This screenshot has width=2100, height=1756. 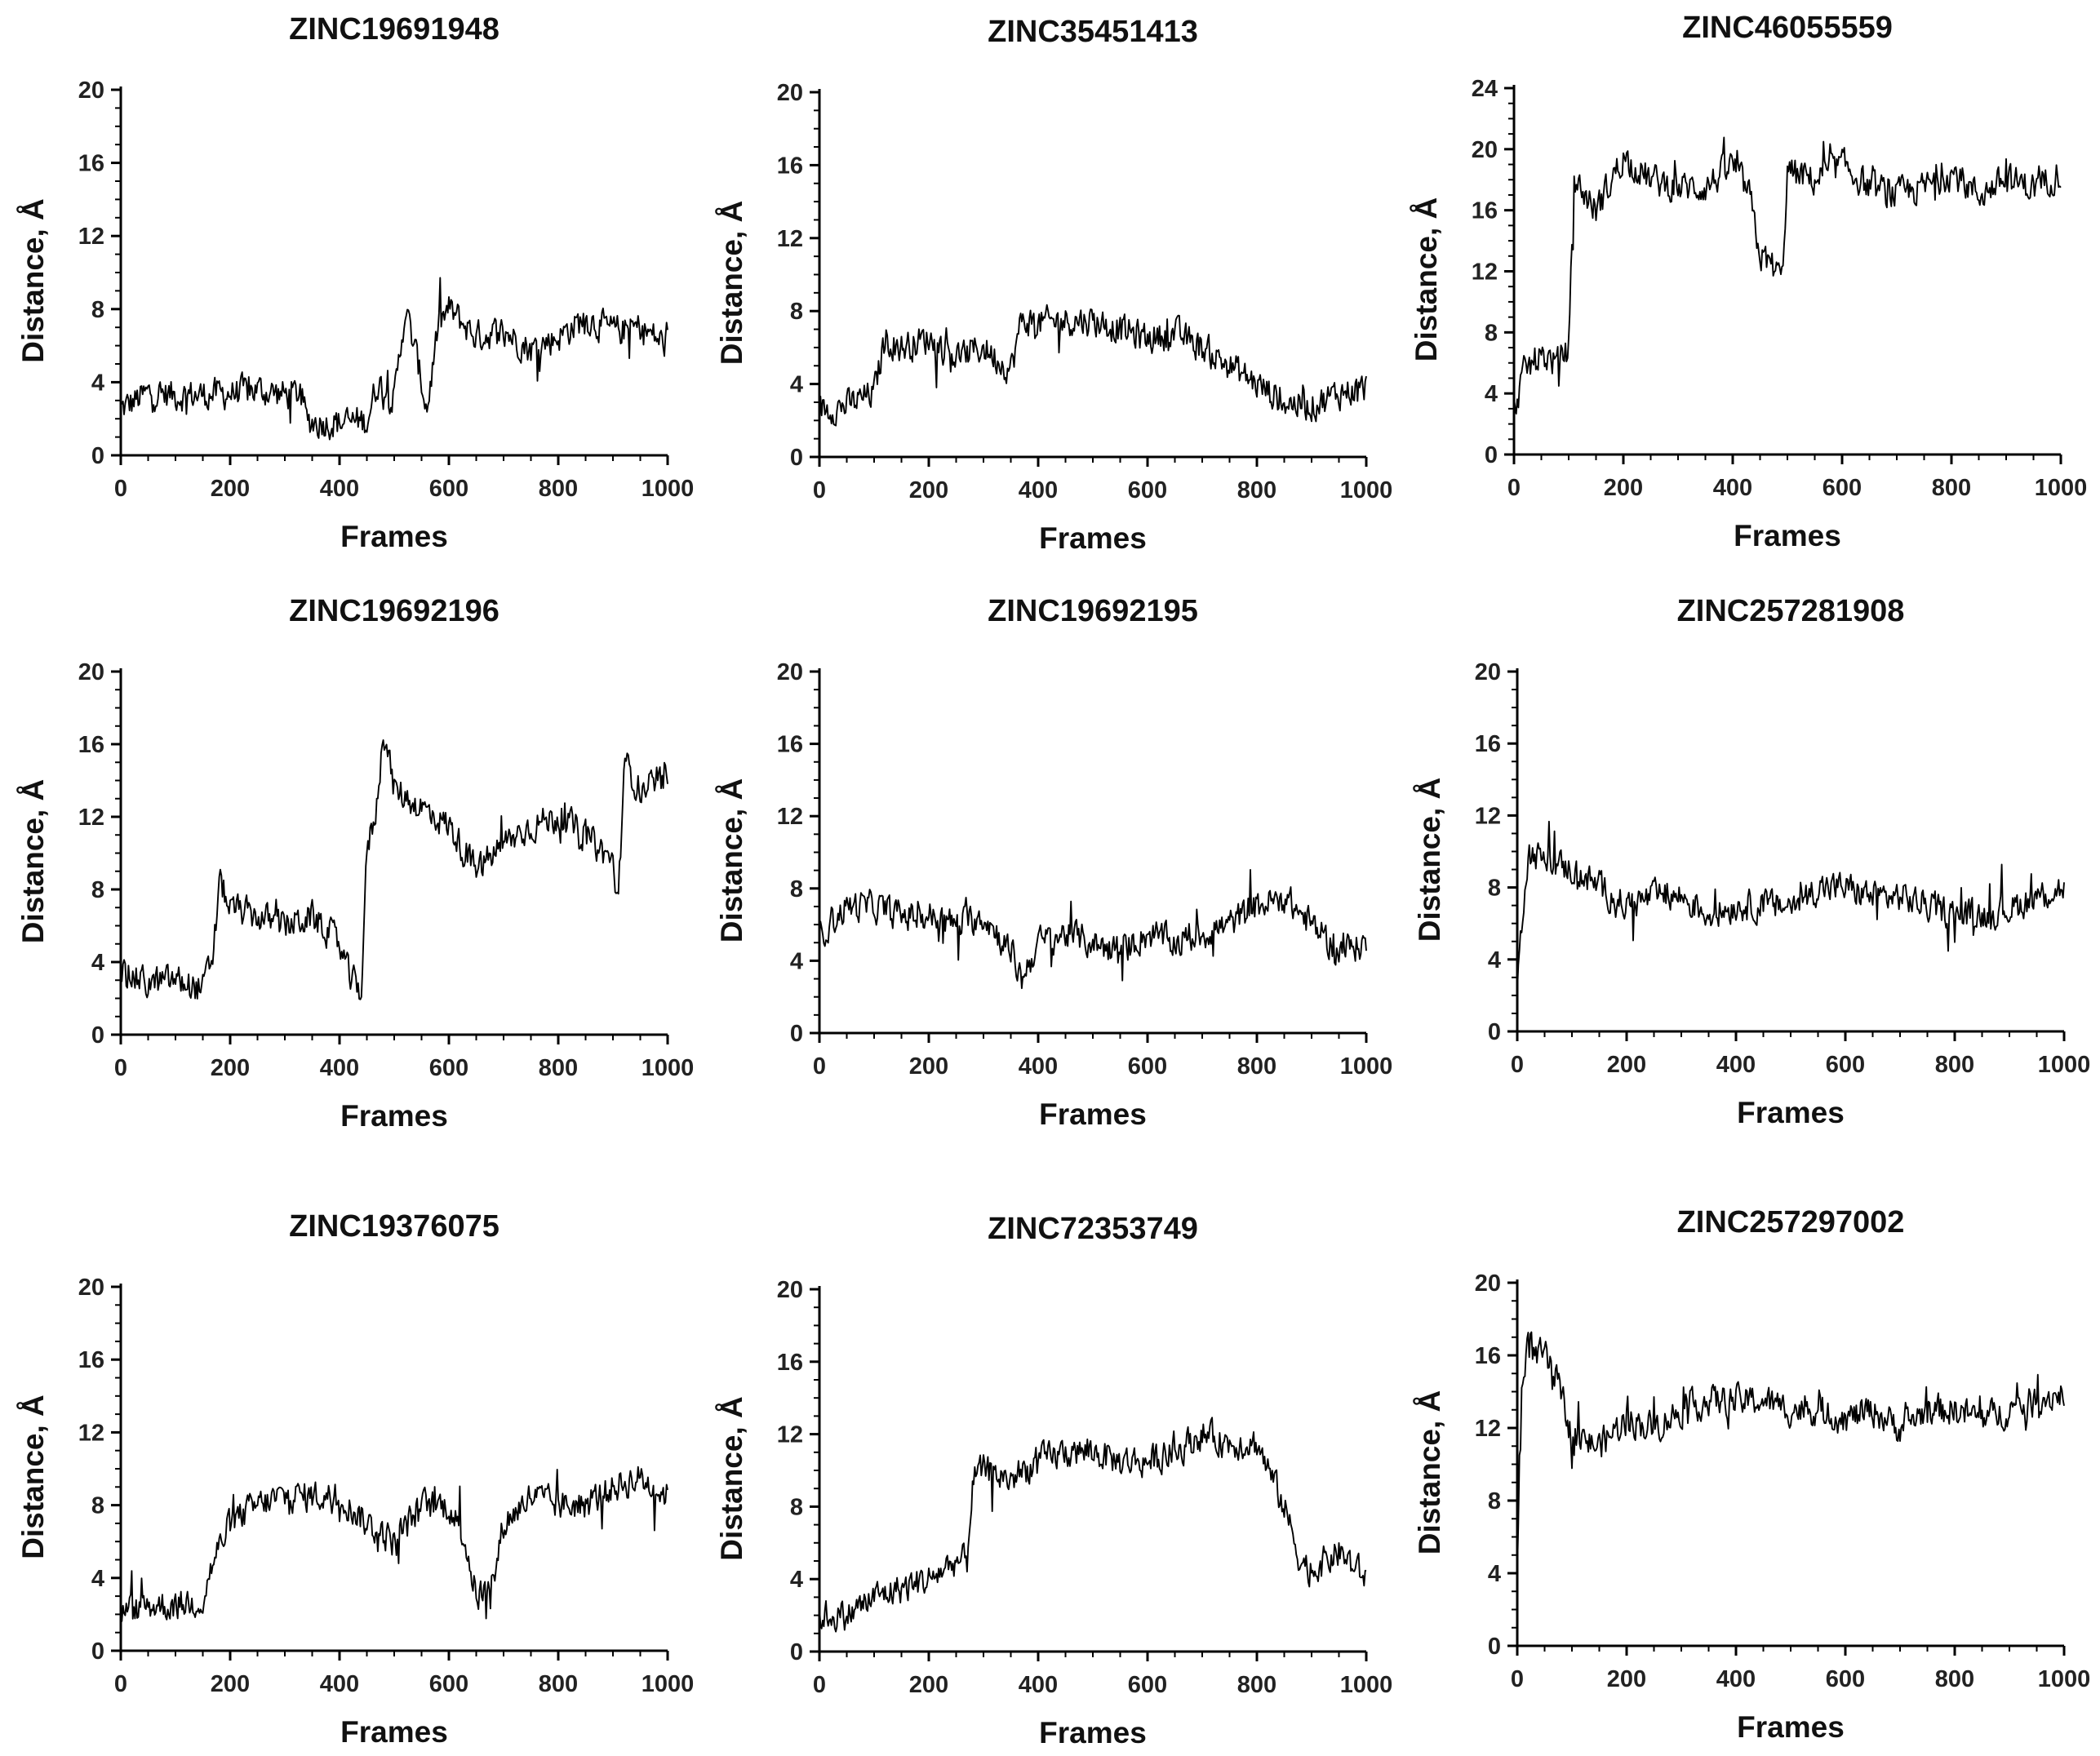 What do you see at coordinates (394, 1226) in the screenshot?
I see `chart-title: ZINC19376075` at bounding box center [394, 1226].